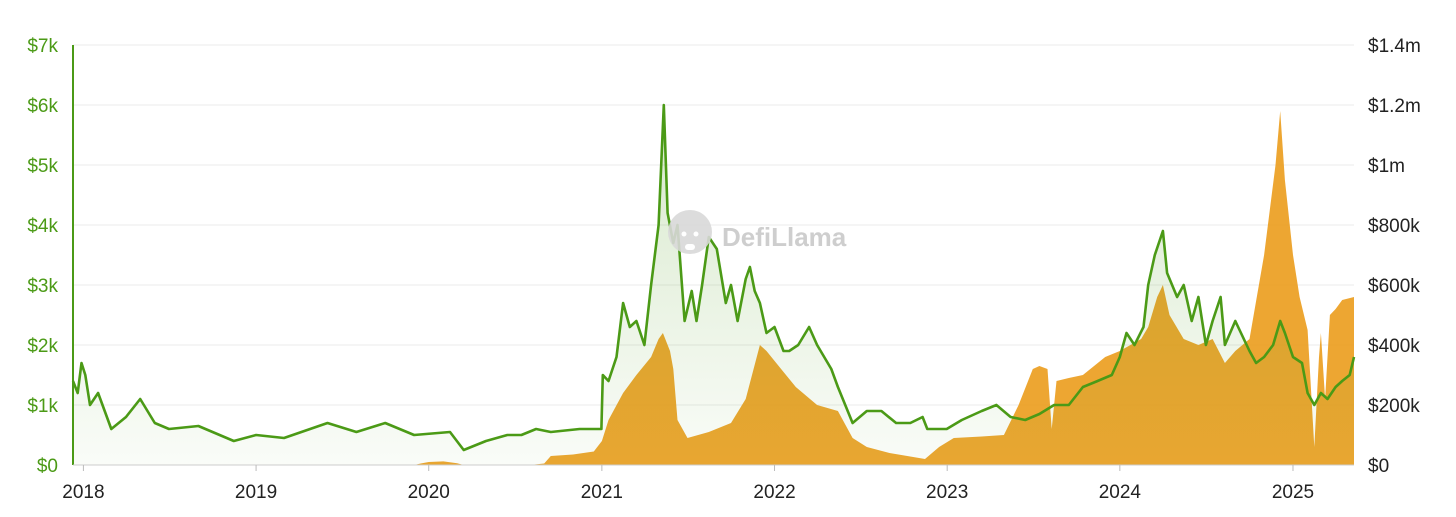  I want to click on x-tick-label: 2021, so click(602, 492).